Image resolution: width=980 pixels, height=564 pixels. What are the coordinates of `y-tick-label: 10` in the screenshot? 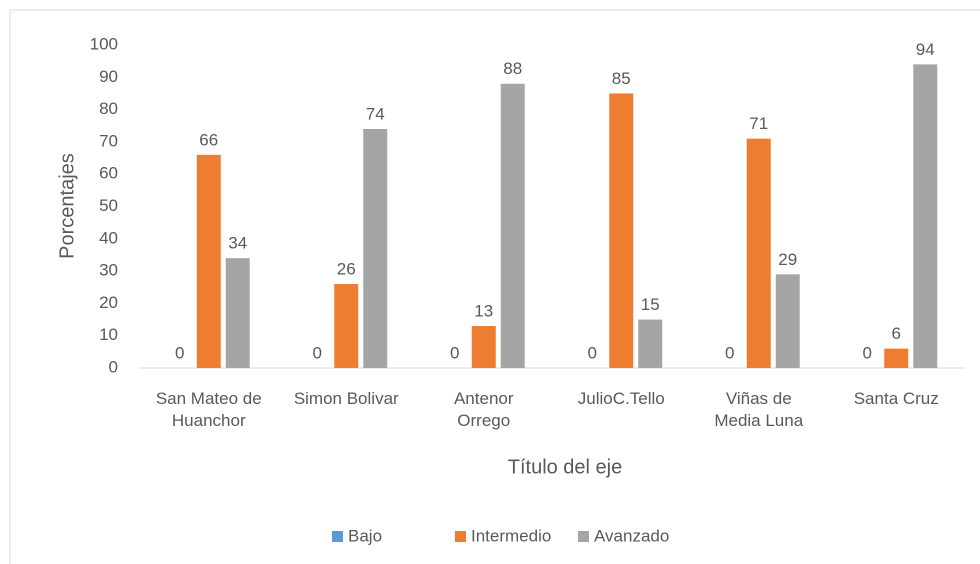 It's located at (108, 334).